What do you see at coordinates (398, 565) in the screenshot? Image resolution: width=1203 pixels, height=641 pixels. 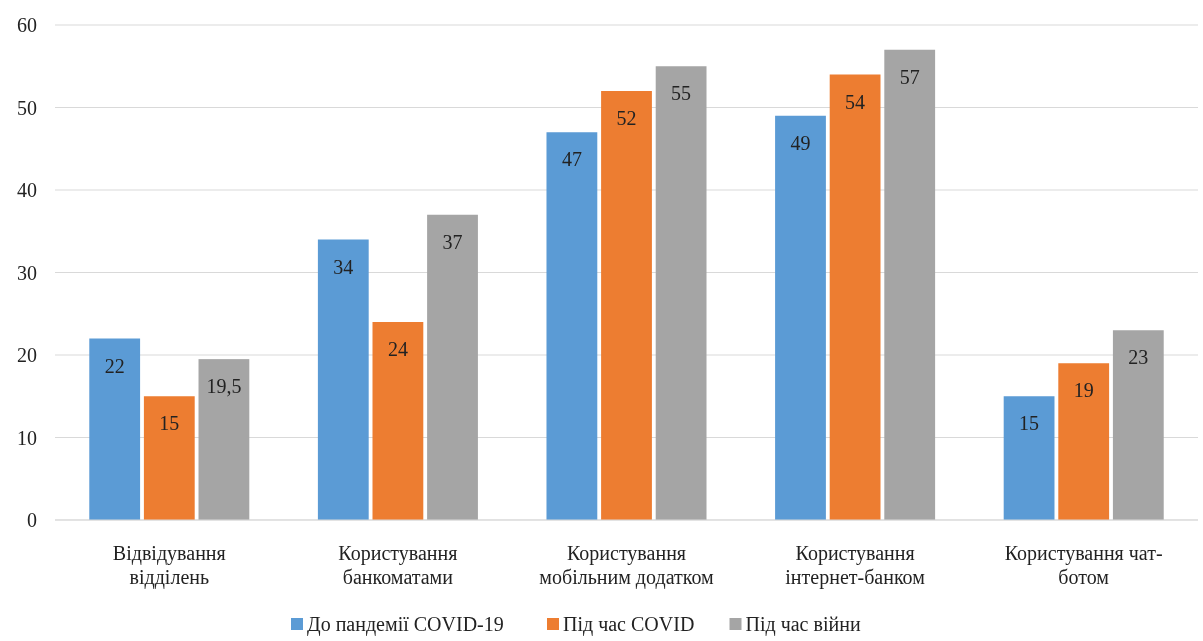 I see `x-tick-label: Користування банкоматами` at bounding box center [398, 565].